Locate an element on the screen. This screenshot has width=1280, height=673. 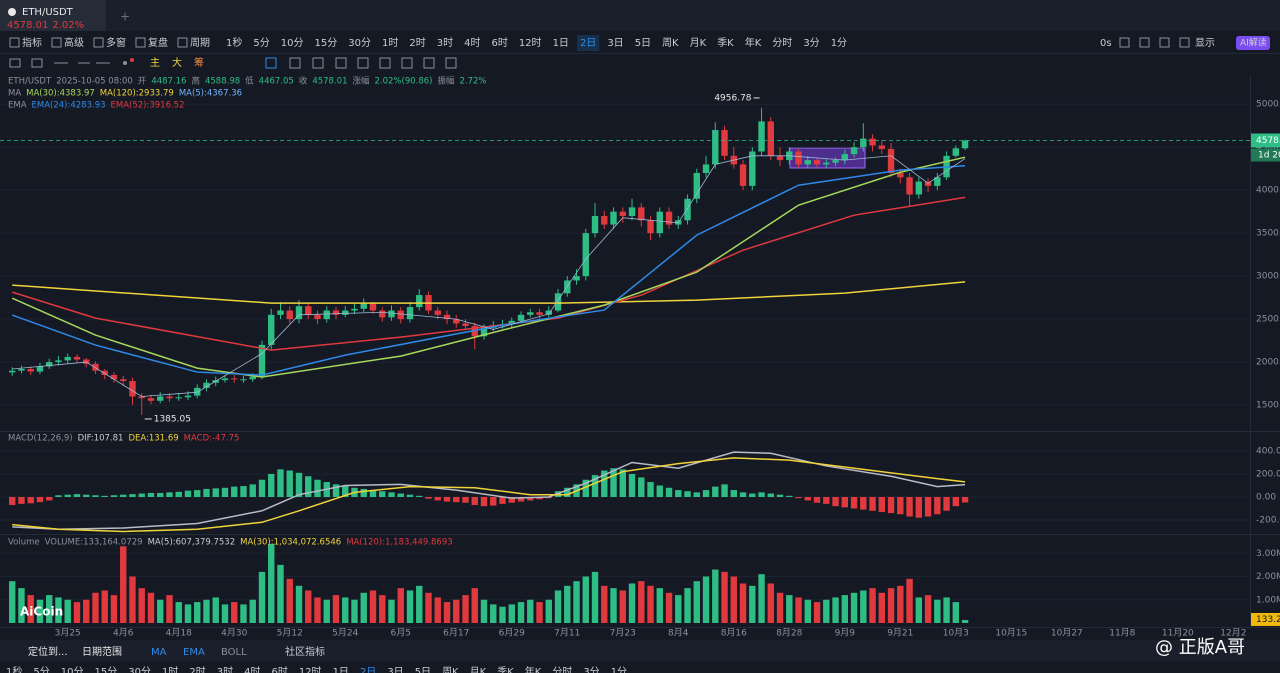
toolbar-item: 多窗 is located at coordinates (116, 42).